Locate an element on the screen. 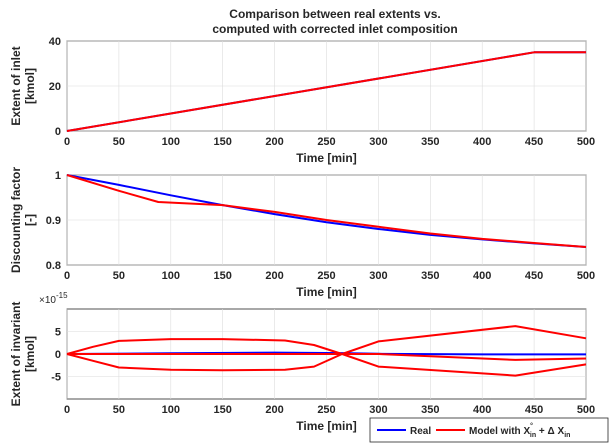 The width and height of the screenshot is (609, 443). x-axis-label-1: Time [min] is located at coordinates (326, 158).